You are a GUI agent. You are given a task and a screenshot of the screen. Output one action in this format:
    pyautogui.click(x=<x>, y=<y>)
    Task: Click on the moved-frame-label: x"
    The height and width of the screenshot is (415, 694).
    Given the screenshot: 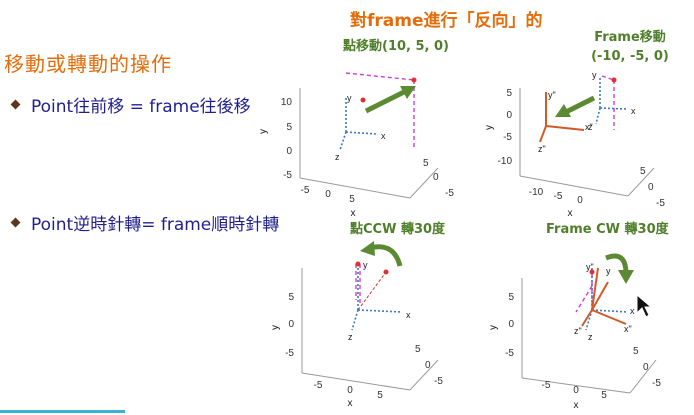 What is the action you would take?
    pyautogui.click(x=589, y=127)
    